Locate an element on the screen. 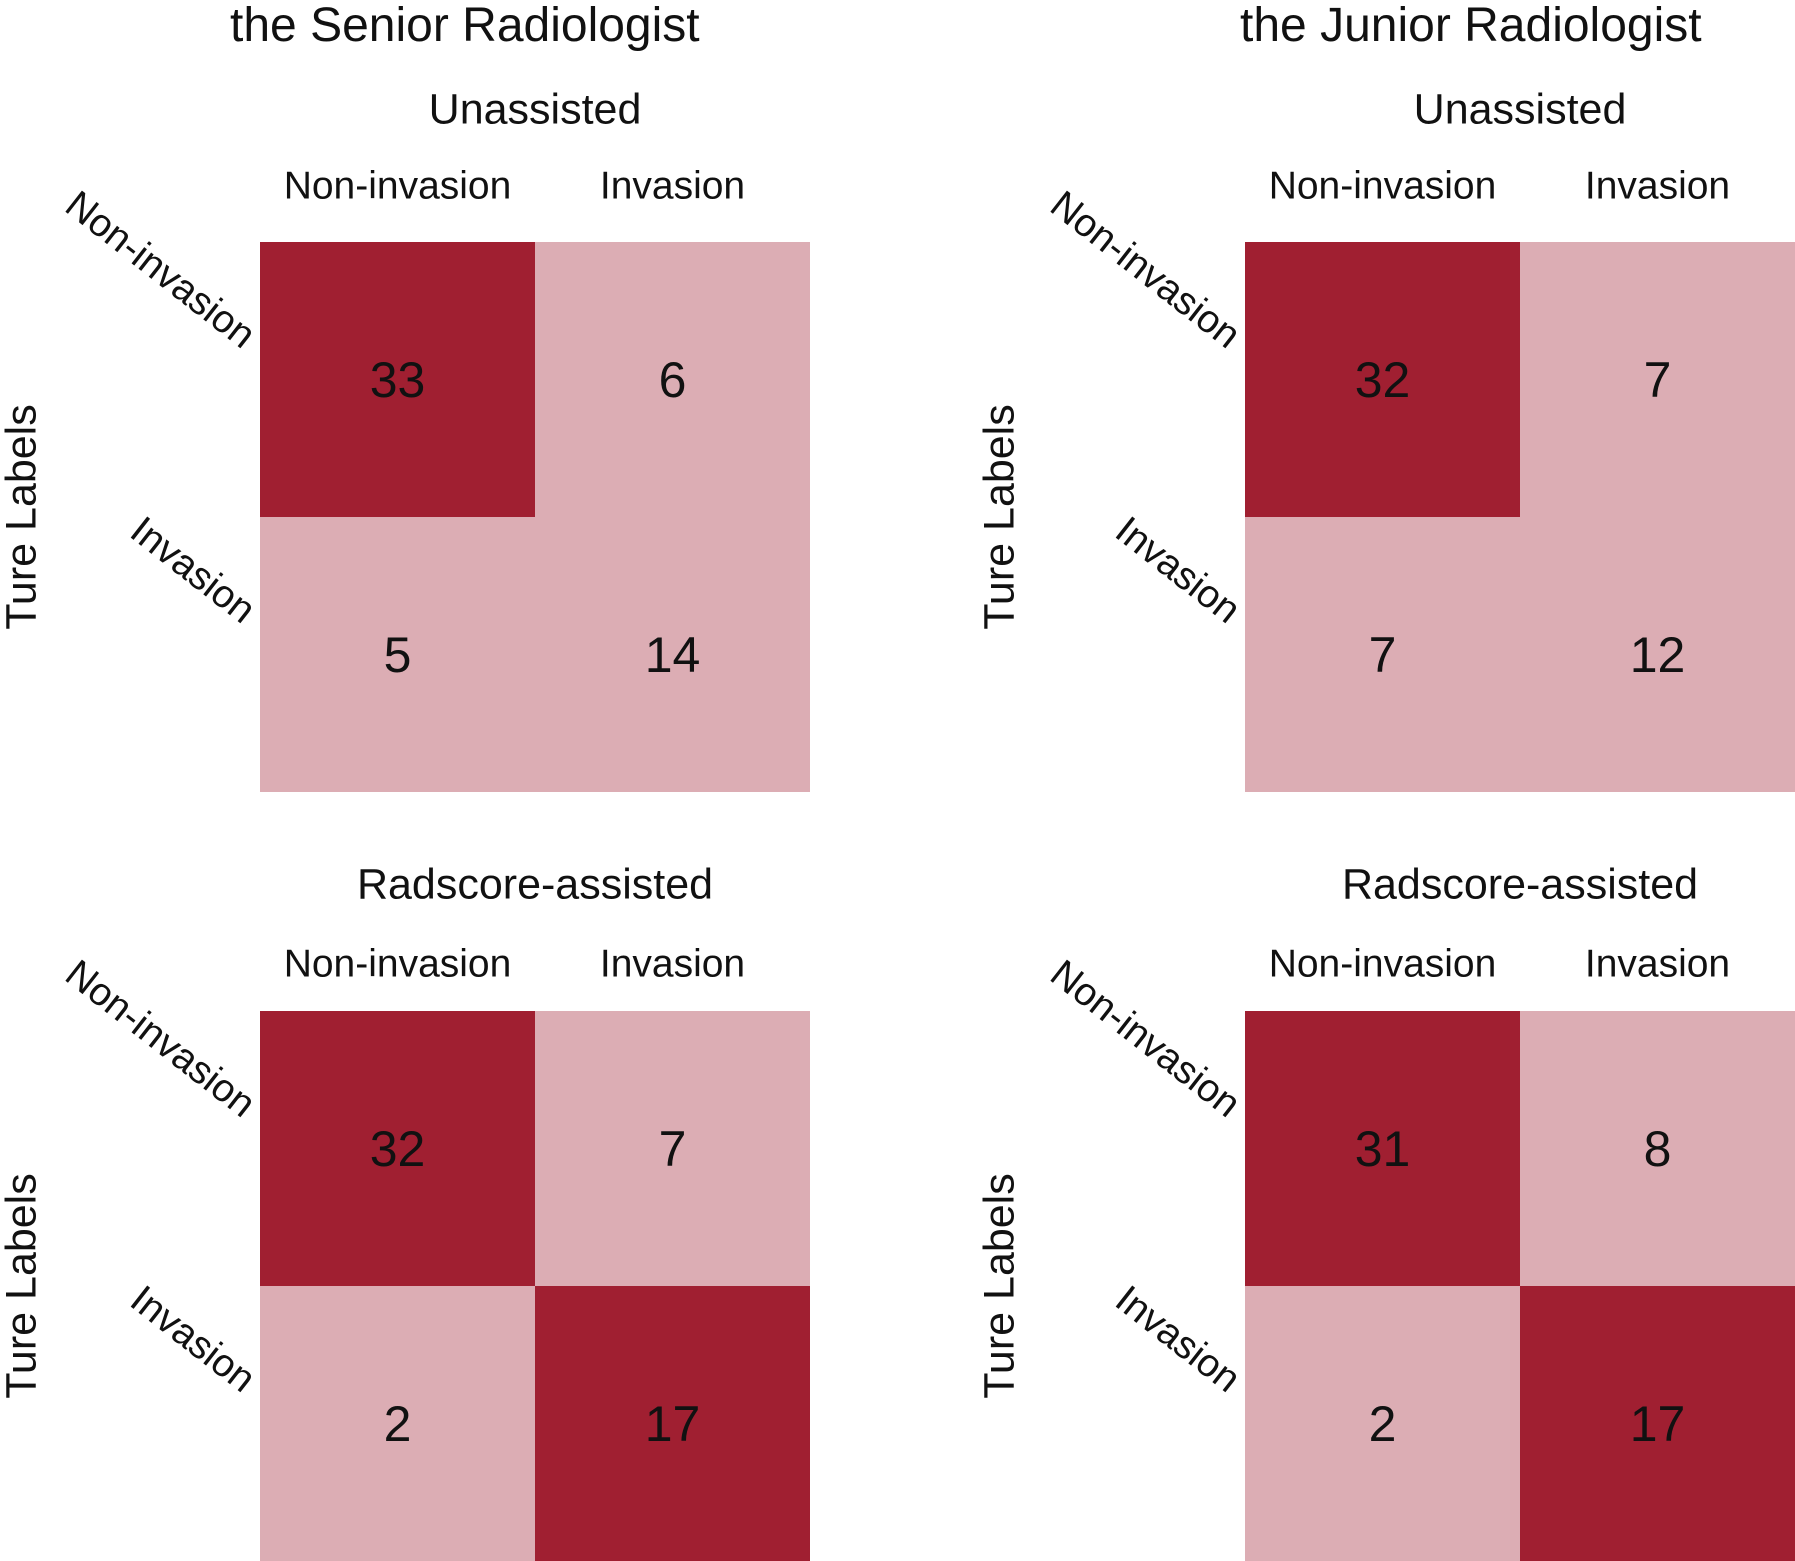  cell-value-label: 6 is located at coordinates (672, 379).